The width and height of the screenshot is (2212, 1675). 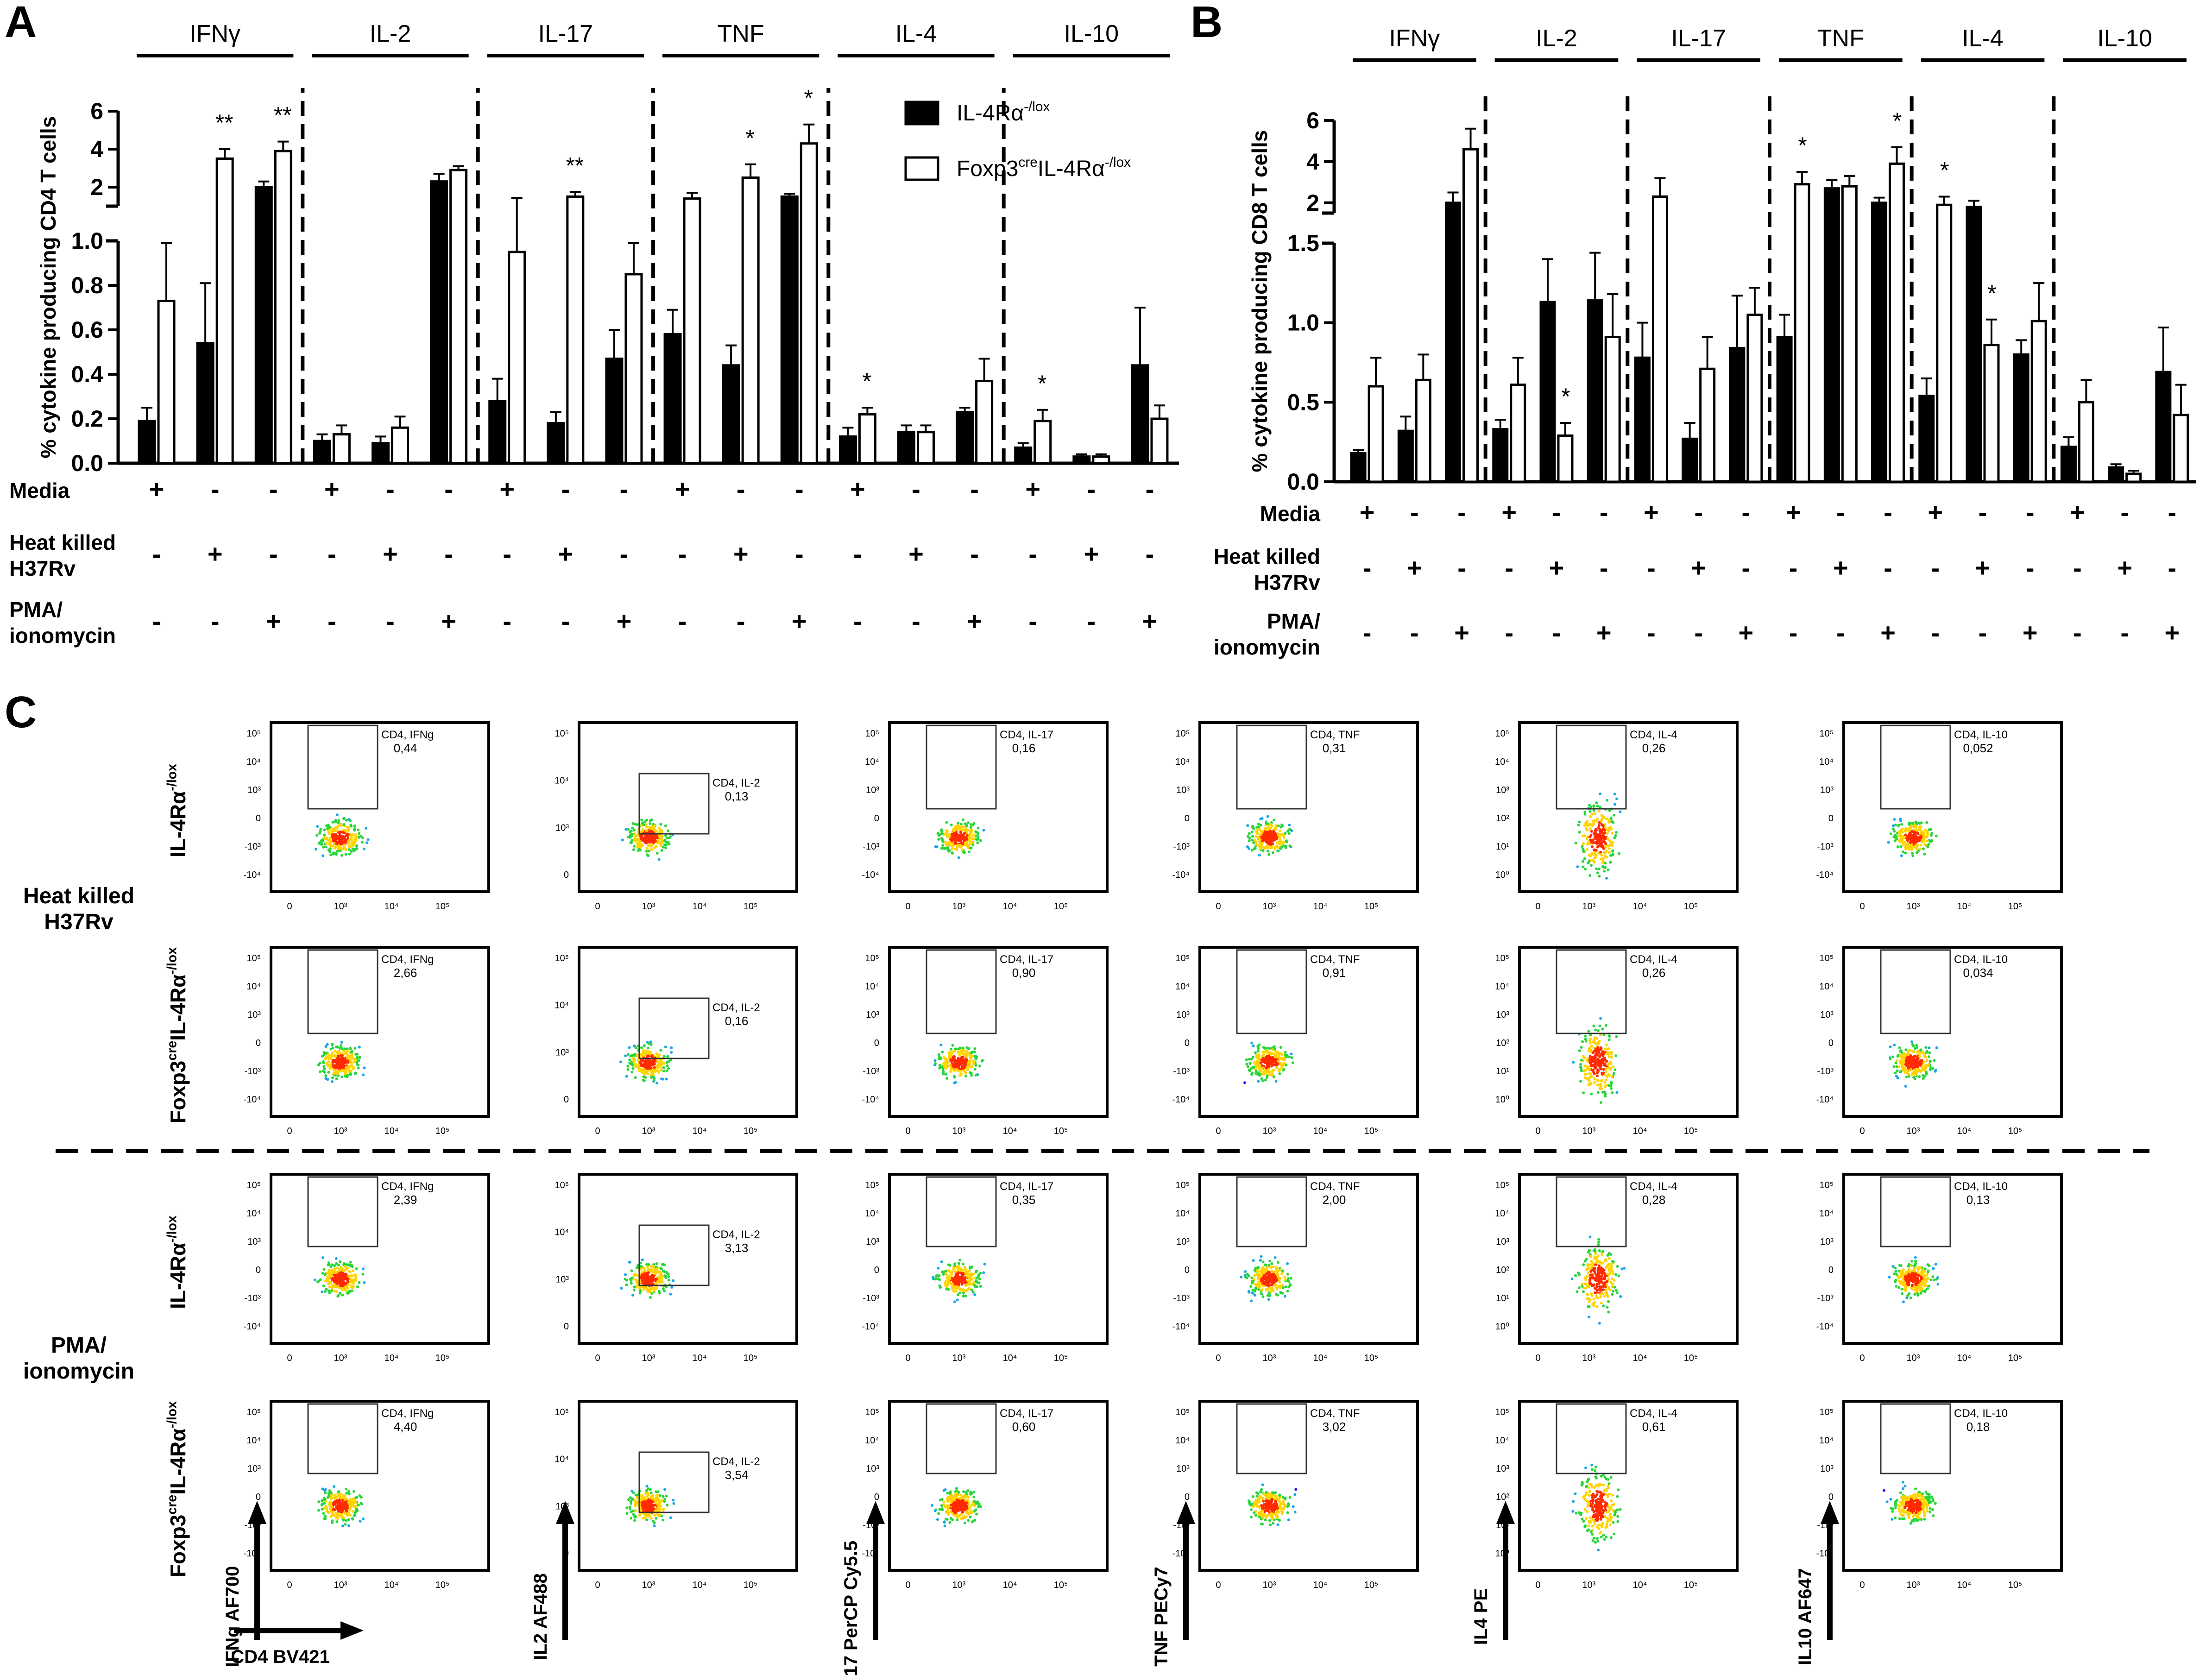 What do you see at coordinates (48, 288) in the screenshot?
I see `y-axis-title: % cytokine producing CD4 T cells` at bounding box center [48, 288].